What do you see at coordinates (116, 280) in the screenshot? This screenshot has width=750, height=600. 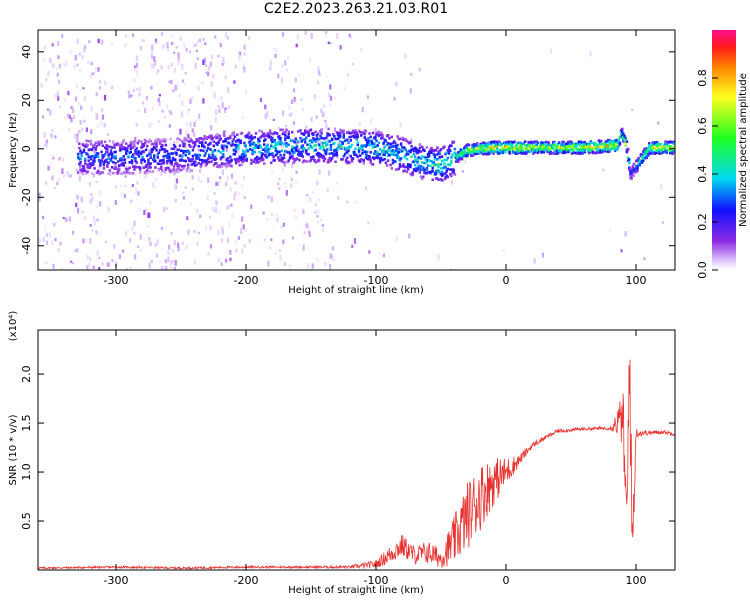 I see `x-tick-label: -300` at bounding box center [116, 280].